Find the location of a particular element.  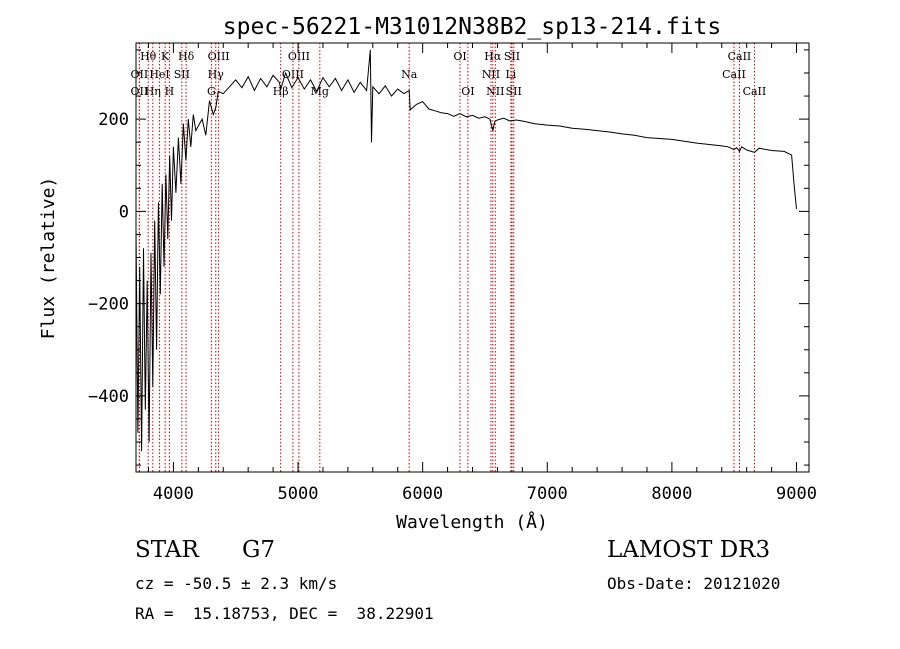

y-tick-label-200: 200 is located at coordinates (113, 120).